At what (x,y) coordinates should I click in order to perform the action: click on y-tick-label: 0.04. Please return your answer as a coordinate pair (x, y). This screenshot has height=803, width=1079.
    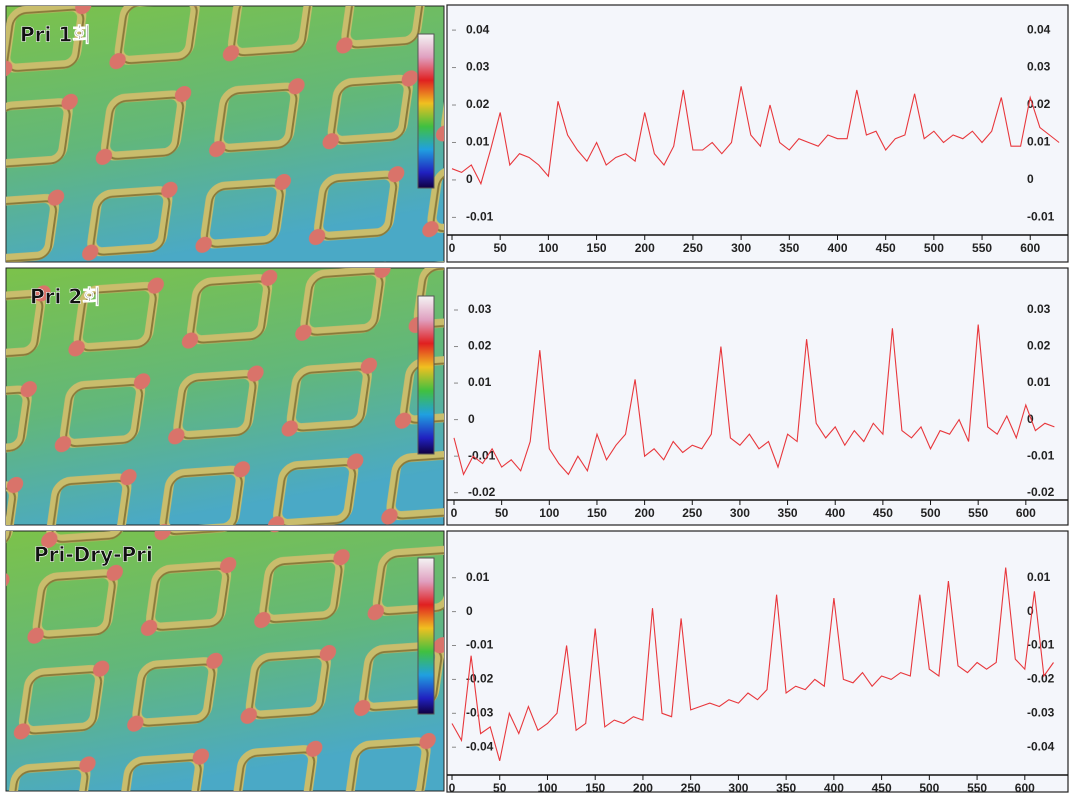
    Looking at the image, I should click on (478, 29).